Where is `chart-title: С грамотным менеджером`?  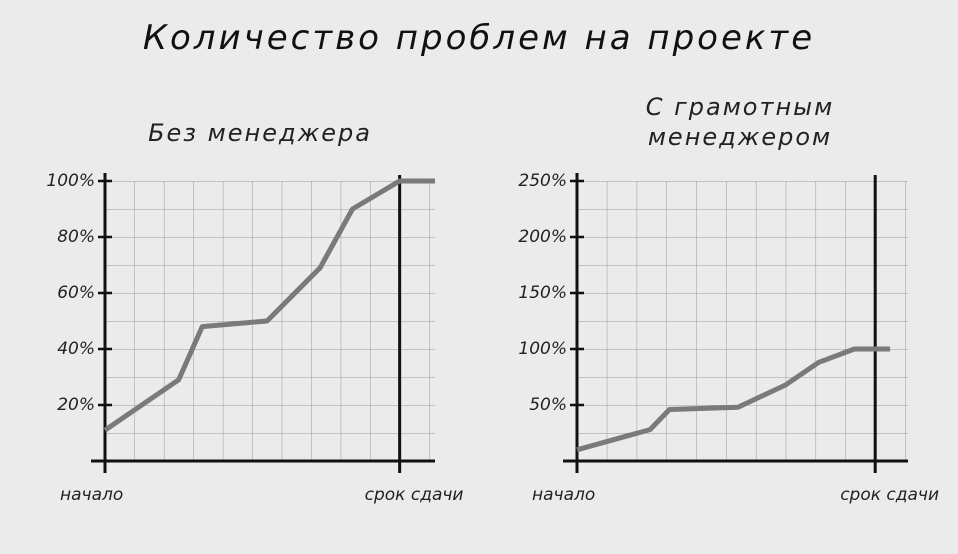 chart-title: С грамотным менеджером is located at coordinates (740, 122).